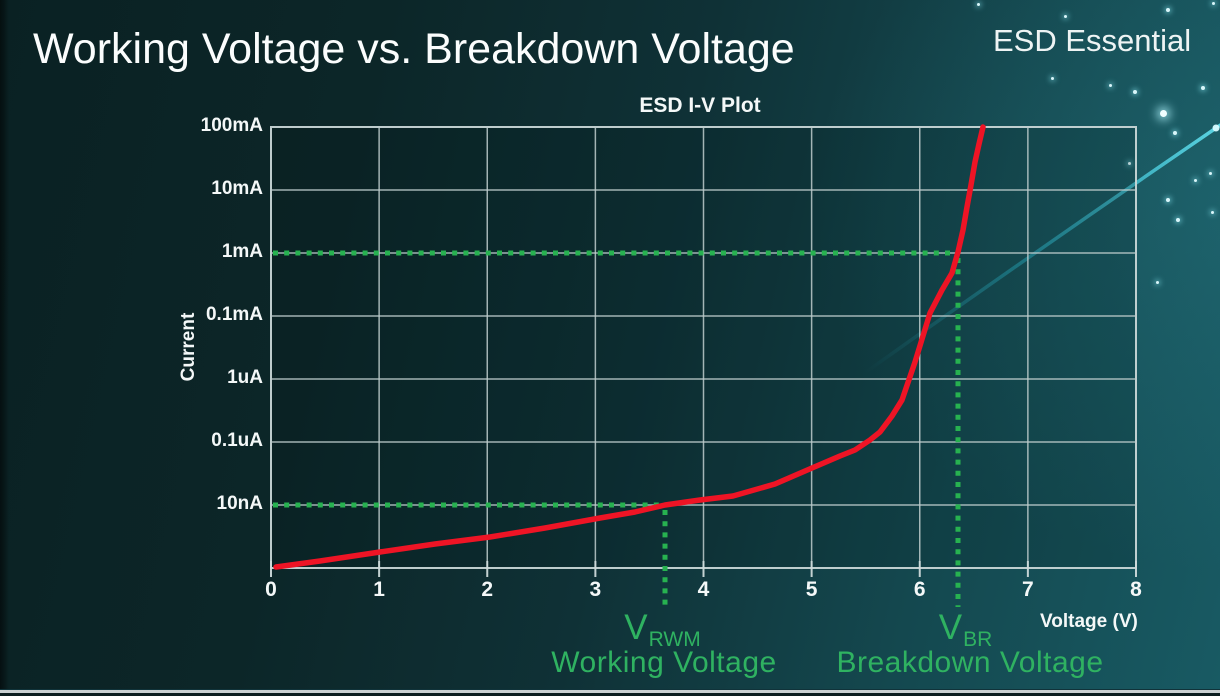 The image size is (1220, 696). What do you see at coordinates (1042, 248) in the screenshot?
I see `swoosh-line-icon` at bounding box center [1042, 248].